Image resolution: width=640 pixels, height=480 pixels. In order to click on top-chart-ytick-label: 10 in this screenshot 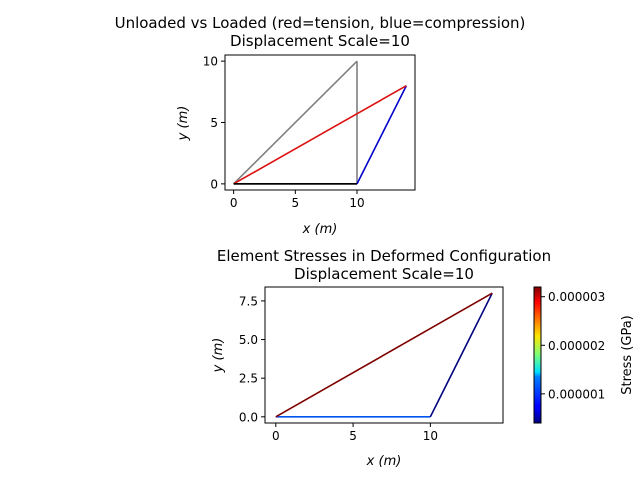, I will do `click(210, 62)`.